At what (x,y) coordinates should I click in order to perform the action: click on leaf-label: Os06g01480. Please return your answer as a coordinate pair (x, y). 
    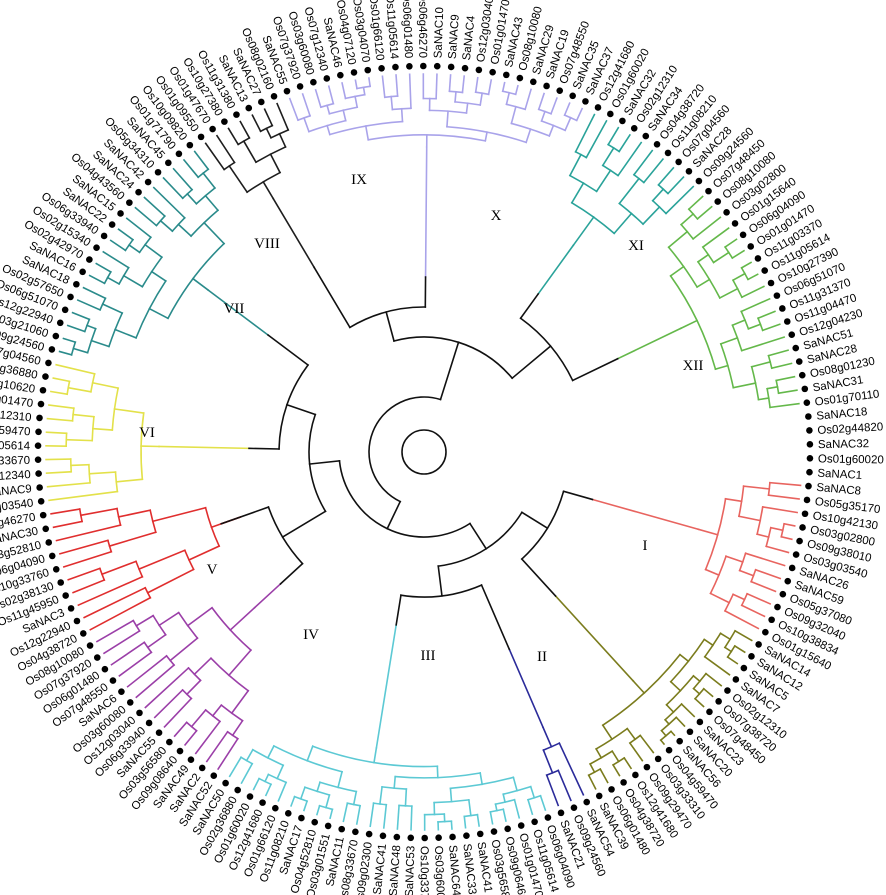
    Looking at the image, I should click on (407, 29).